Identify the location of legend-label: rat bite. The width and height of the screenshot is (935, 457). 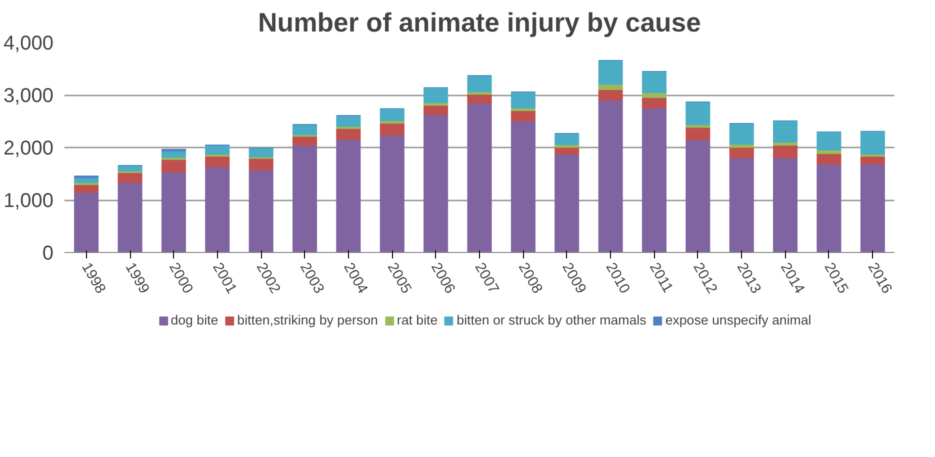
(417, 320).